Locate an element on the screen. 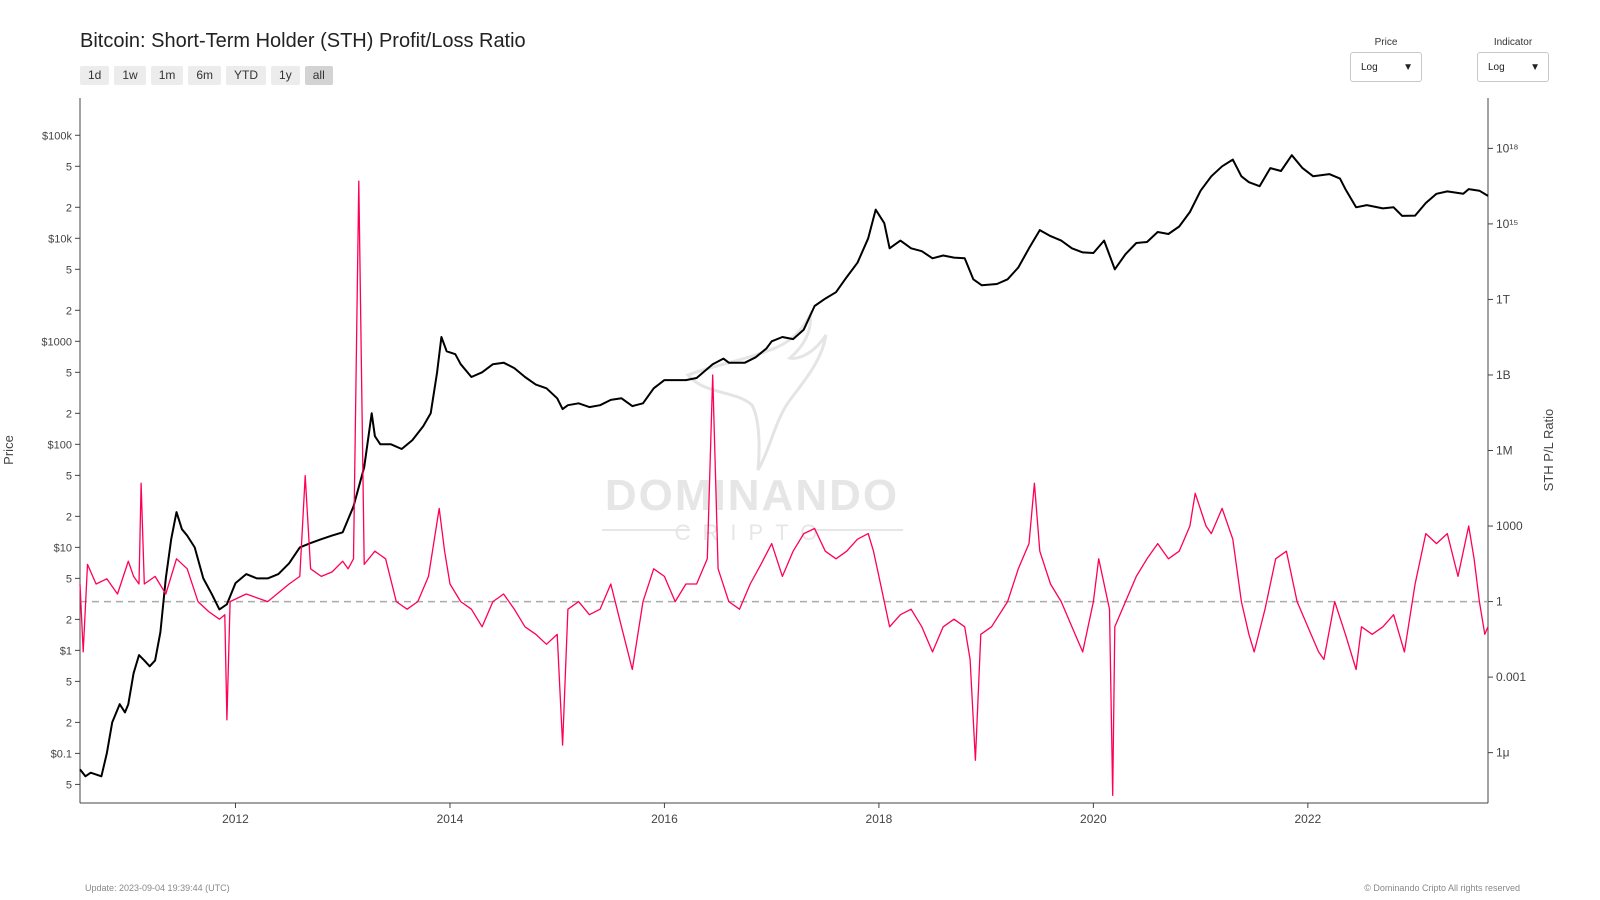 Image resolution: width=1600 pixels, height=900 pixels. y-right-tick-label: 1μ is located at coordinates (1503, 753).